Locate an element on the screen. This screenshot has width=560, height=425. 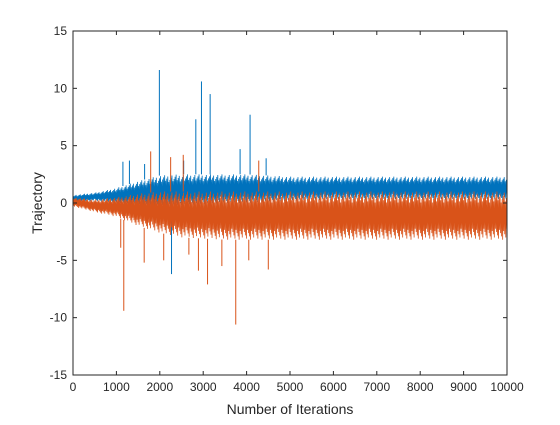
y-tick-label: 10 is located at coordinates (61, 88).